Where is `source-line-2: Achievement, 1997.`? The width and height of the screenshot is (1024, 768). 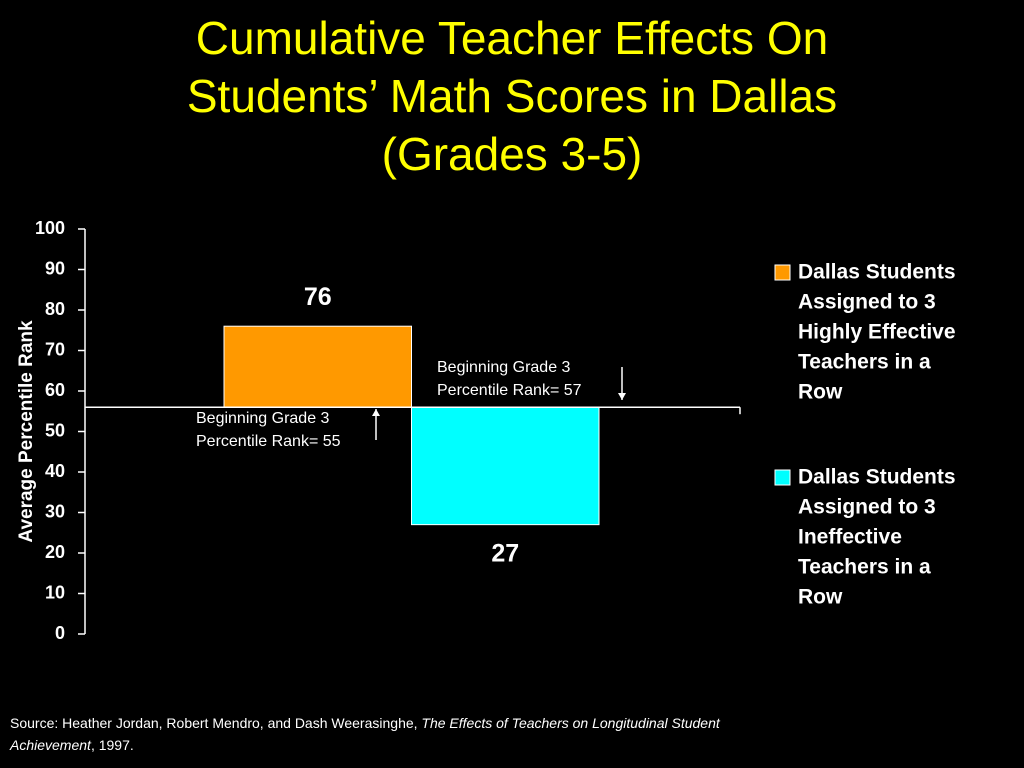
source-line-2: Achievement, 1997. is located at coordinates (71, 745).